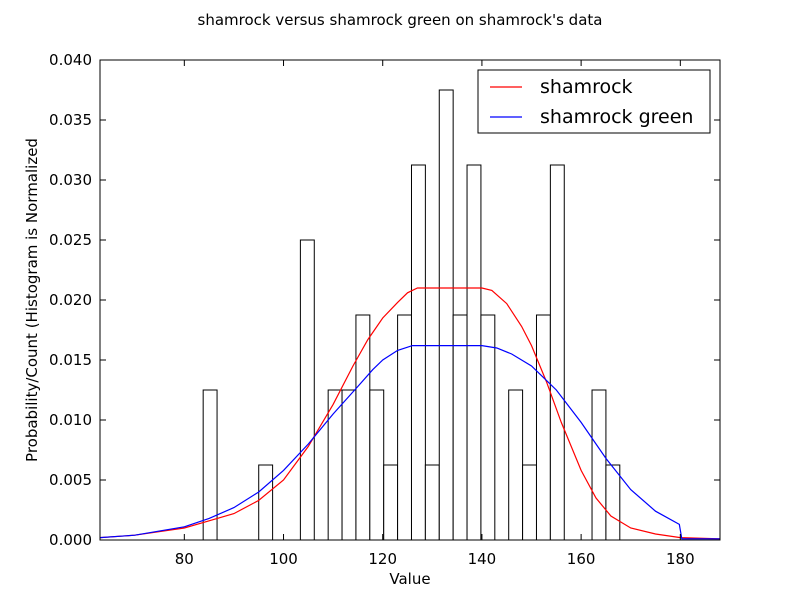  Describe the element at coordinates (70, 540) in the screenshot. I see `y-tick-label: 0.000` at that location.